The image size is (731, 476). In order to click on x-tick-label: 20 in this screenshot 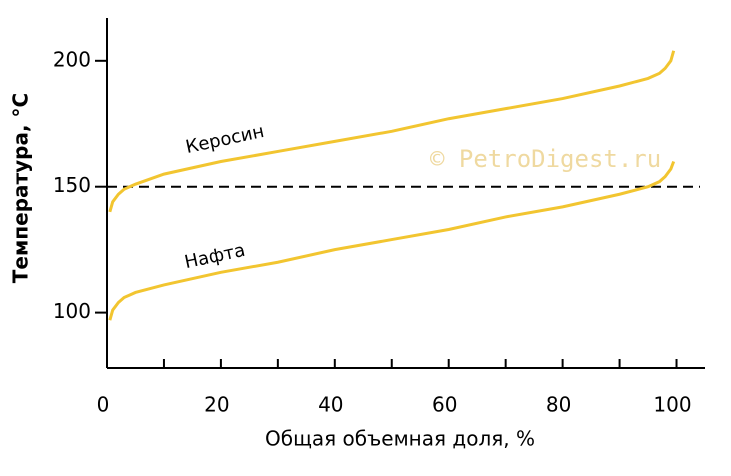, I will do `click(216, 405)`.